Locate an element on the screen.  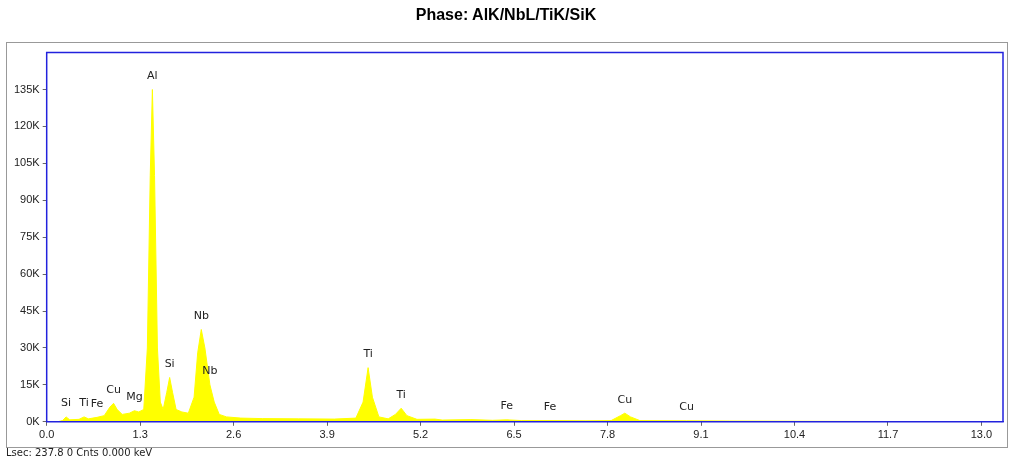
annotation: Mg is located at coordinates (134, 397).